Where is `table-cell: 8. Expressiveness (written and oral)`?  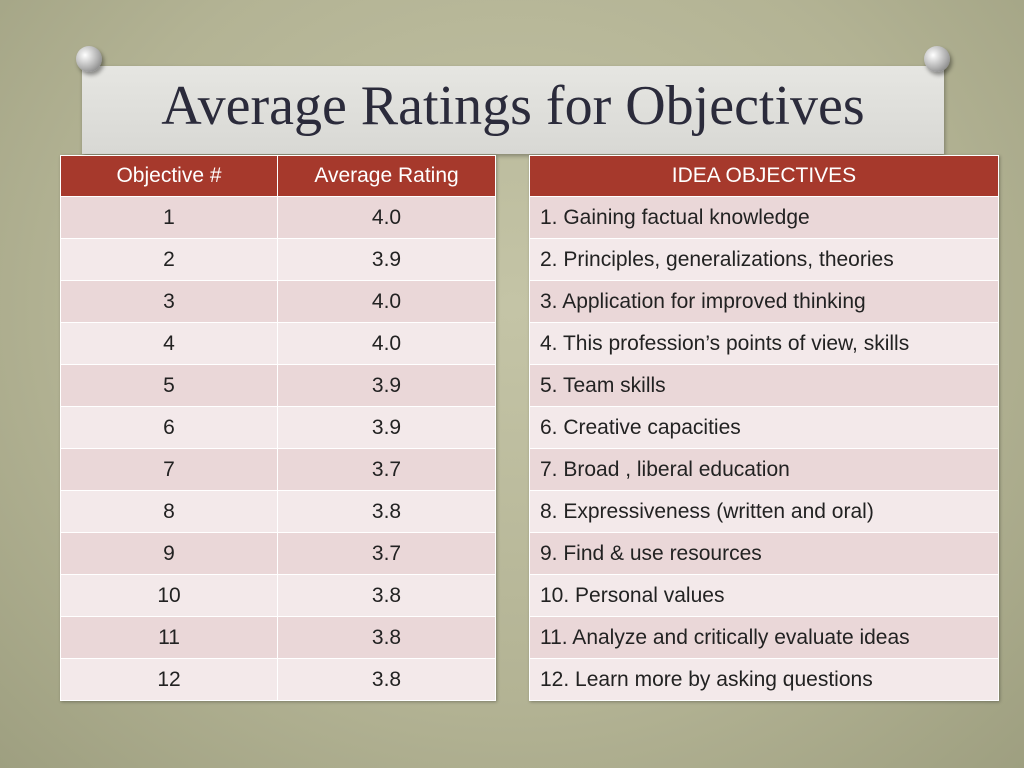
table-cell: 8. Expressiveness (written and oral) is located at coordinates (764, 511).